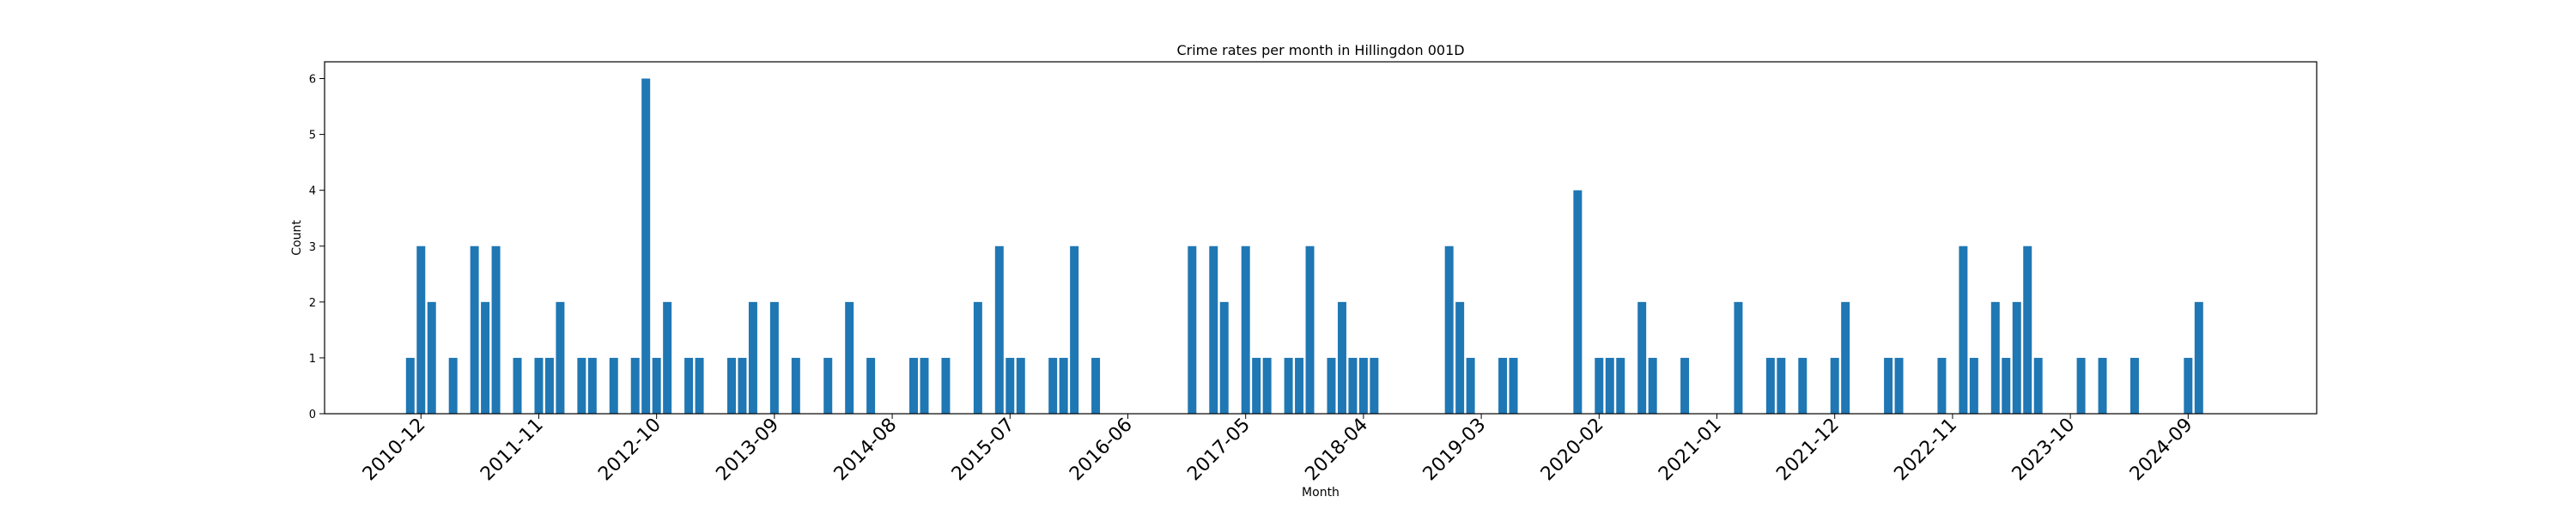 This screenshot has height=515, width=2576. I want to click on y-tick-label: 4, so click(312, 191).